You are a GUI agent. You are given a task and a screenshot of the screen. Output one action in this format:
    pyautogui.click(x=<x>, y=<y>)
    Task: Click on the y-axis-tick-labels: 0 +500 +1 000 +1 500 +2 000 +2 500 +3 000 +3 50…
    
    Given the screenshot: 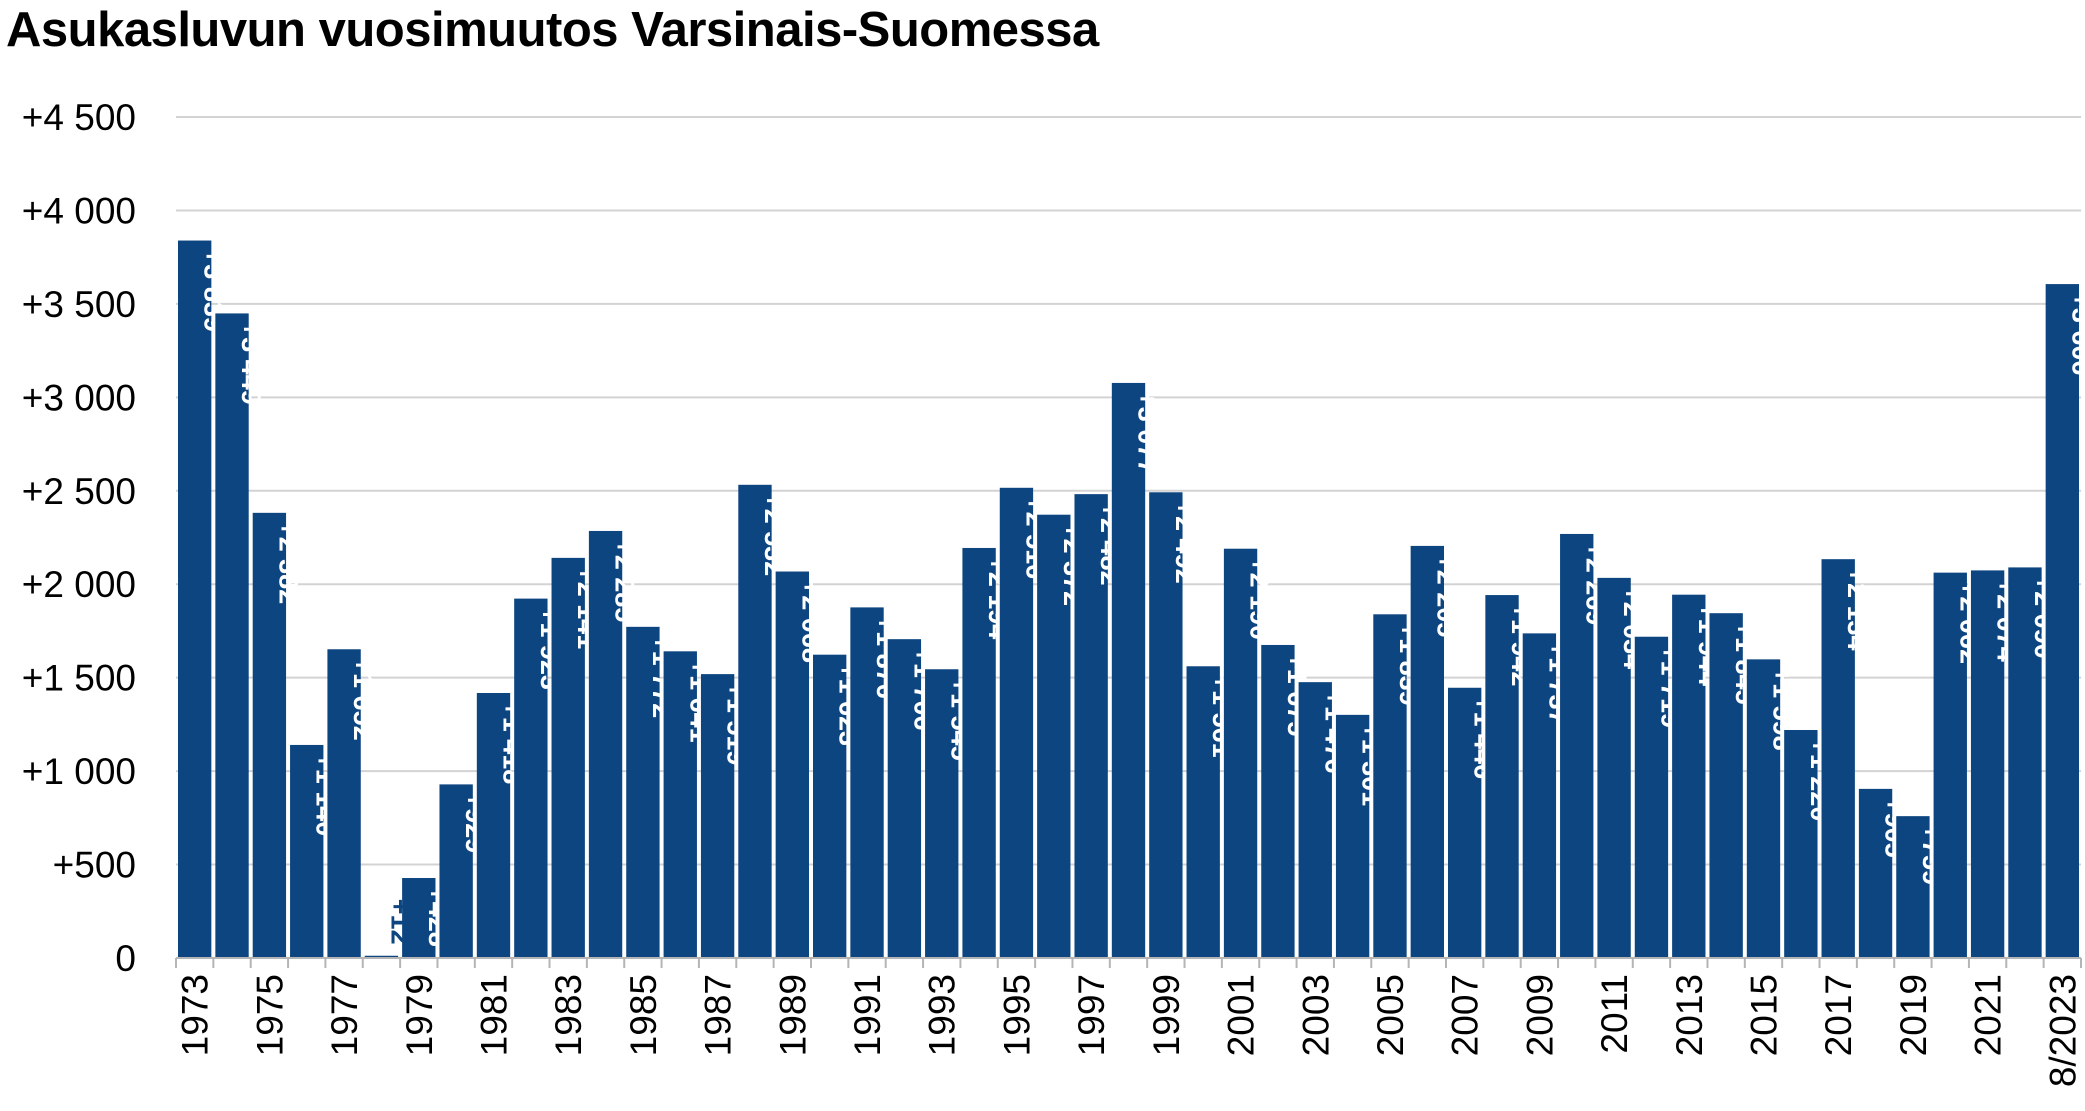 What is the action you would take?
    pyautogui.click(x=79, y=538)
    